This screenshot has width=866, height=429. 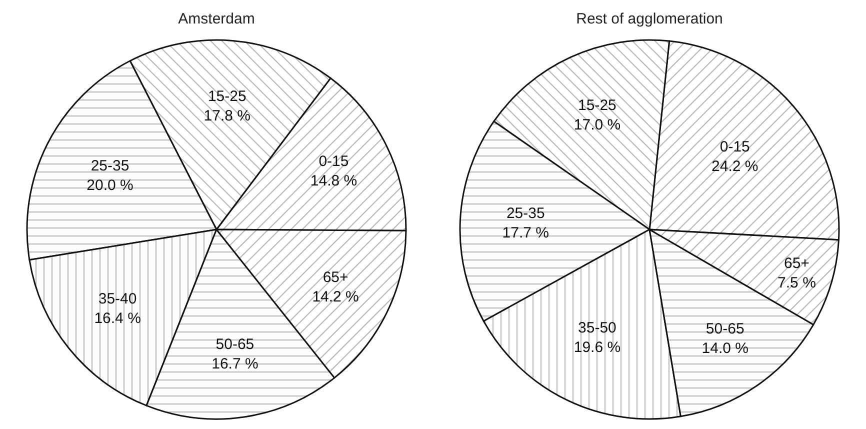 What do you see at coordinates (797, 283) in the screenshot?
I see `data-label: 7.5 %` at bounding box center [797, 283].